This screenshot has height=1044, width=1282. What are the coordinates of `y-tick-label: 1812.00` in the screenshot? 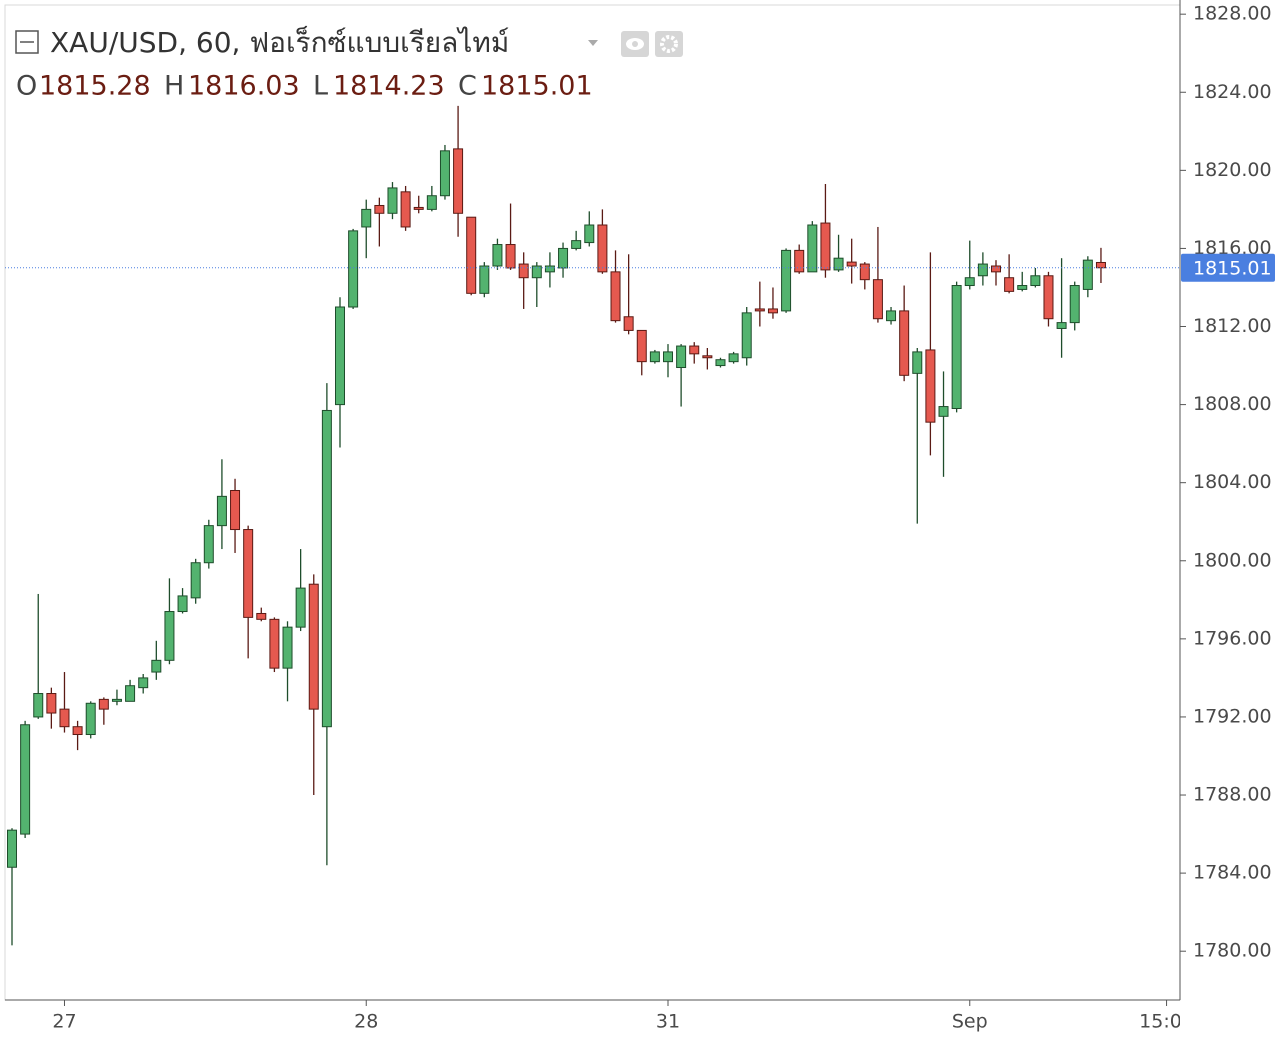 It's located at (1232, 326).